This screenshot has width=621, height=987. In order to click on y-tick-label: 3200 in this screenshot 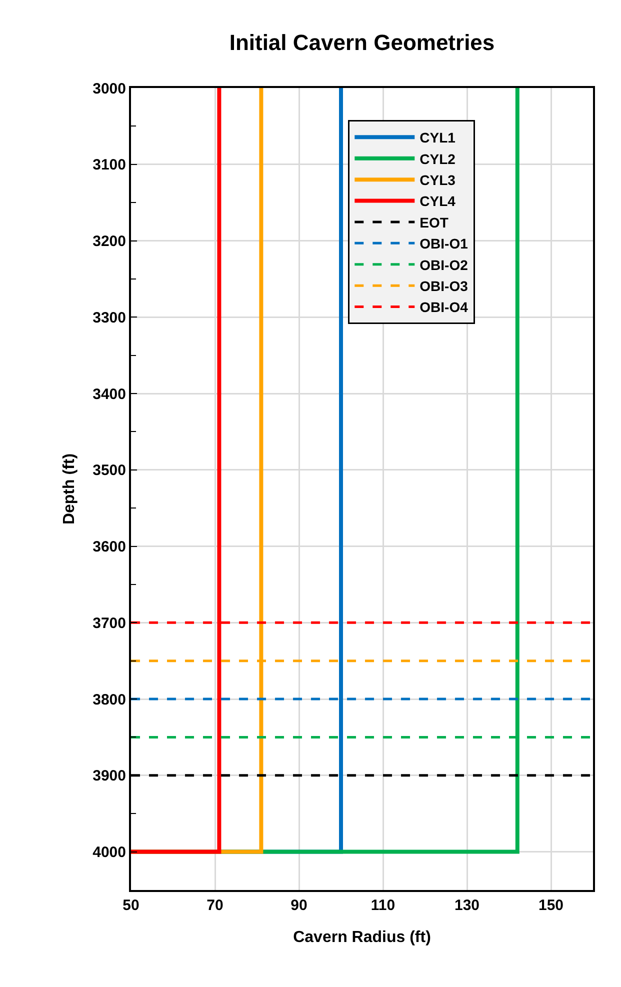, I will do `click(109, 241)`.